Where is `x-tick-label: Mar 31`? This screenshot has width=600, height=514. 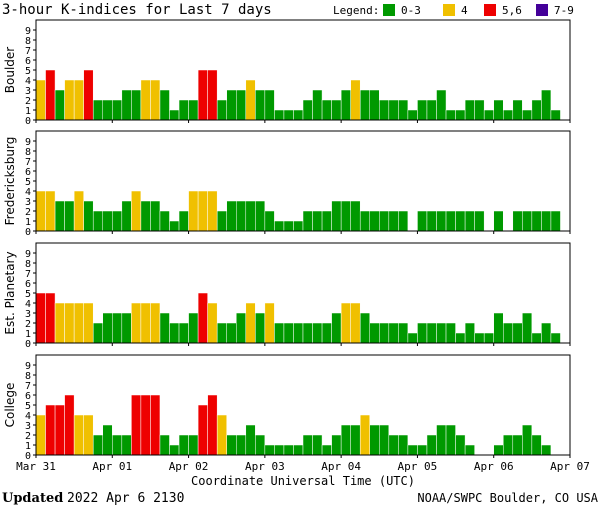 x-tick-label: Mar 31 is located at coordinates (36, 466).